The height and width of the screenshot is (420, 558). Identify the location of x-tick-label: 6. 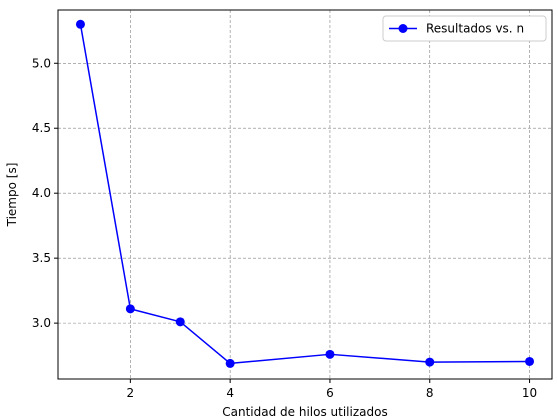
(330, 393).